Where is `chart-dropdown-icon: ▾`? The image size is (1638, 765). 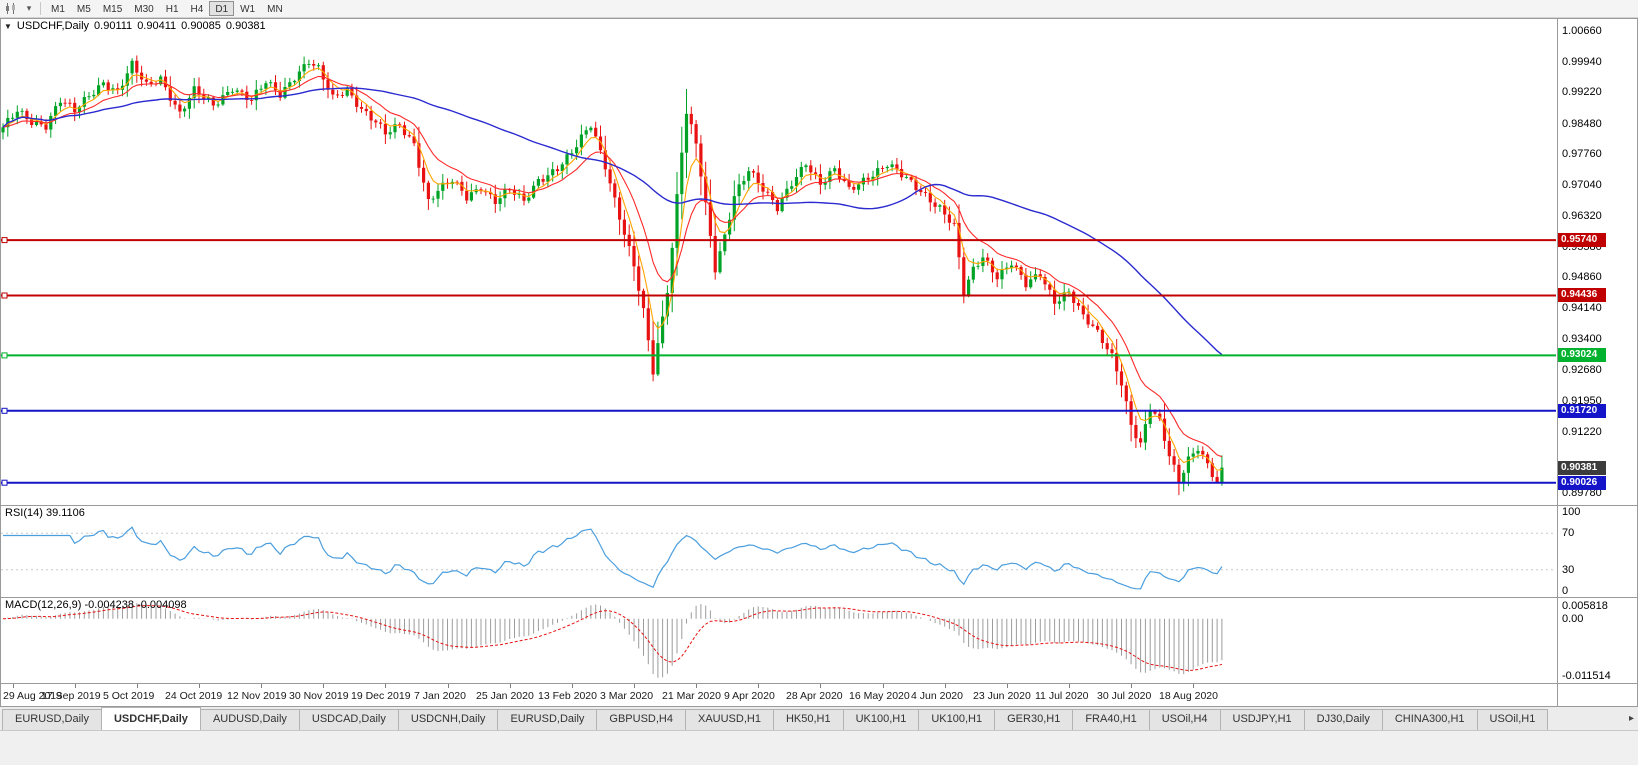 chart-dropdown-icon: ▾ is located at coordinates (29, 8).